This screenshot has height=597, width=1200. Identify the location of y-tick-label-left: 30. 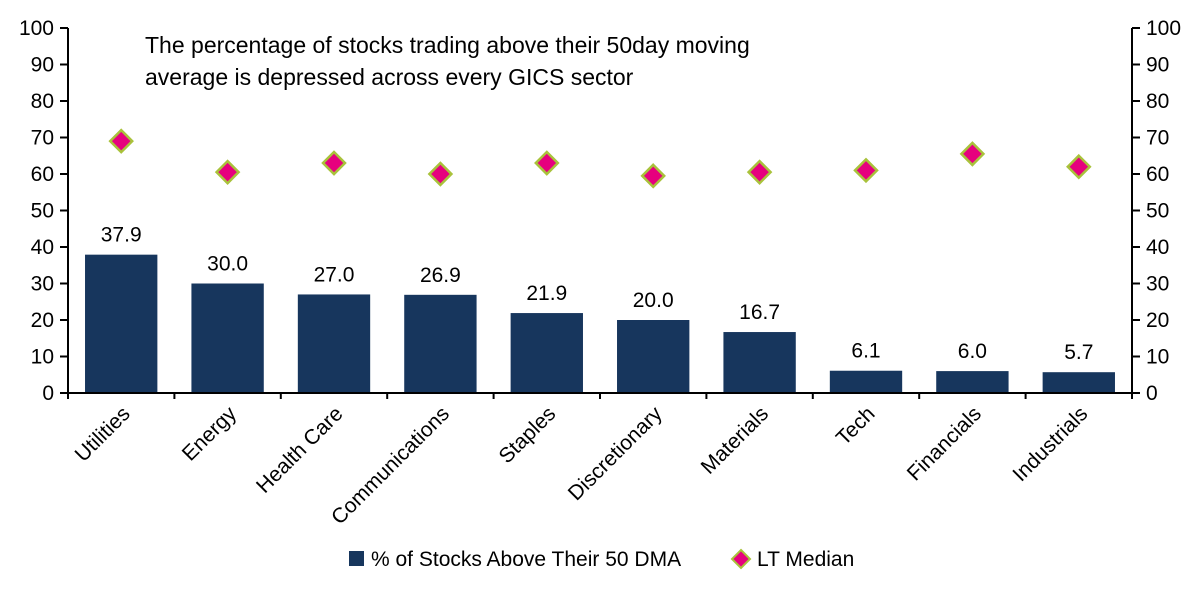
(42, 284).